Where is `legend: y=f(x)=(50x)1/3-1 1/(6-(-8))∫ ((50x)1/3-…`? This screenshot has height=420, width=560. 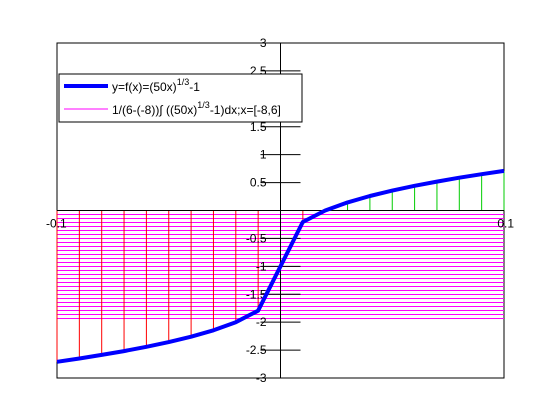
legend: y=f(x)=(50x)1/3-1 1/(6-(-8))∫ ((50x)1/3-… is located at coordinates (180, 98).